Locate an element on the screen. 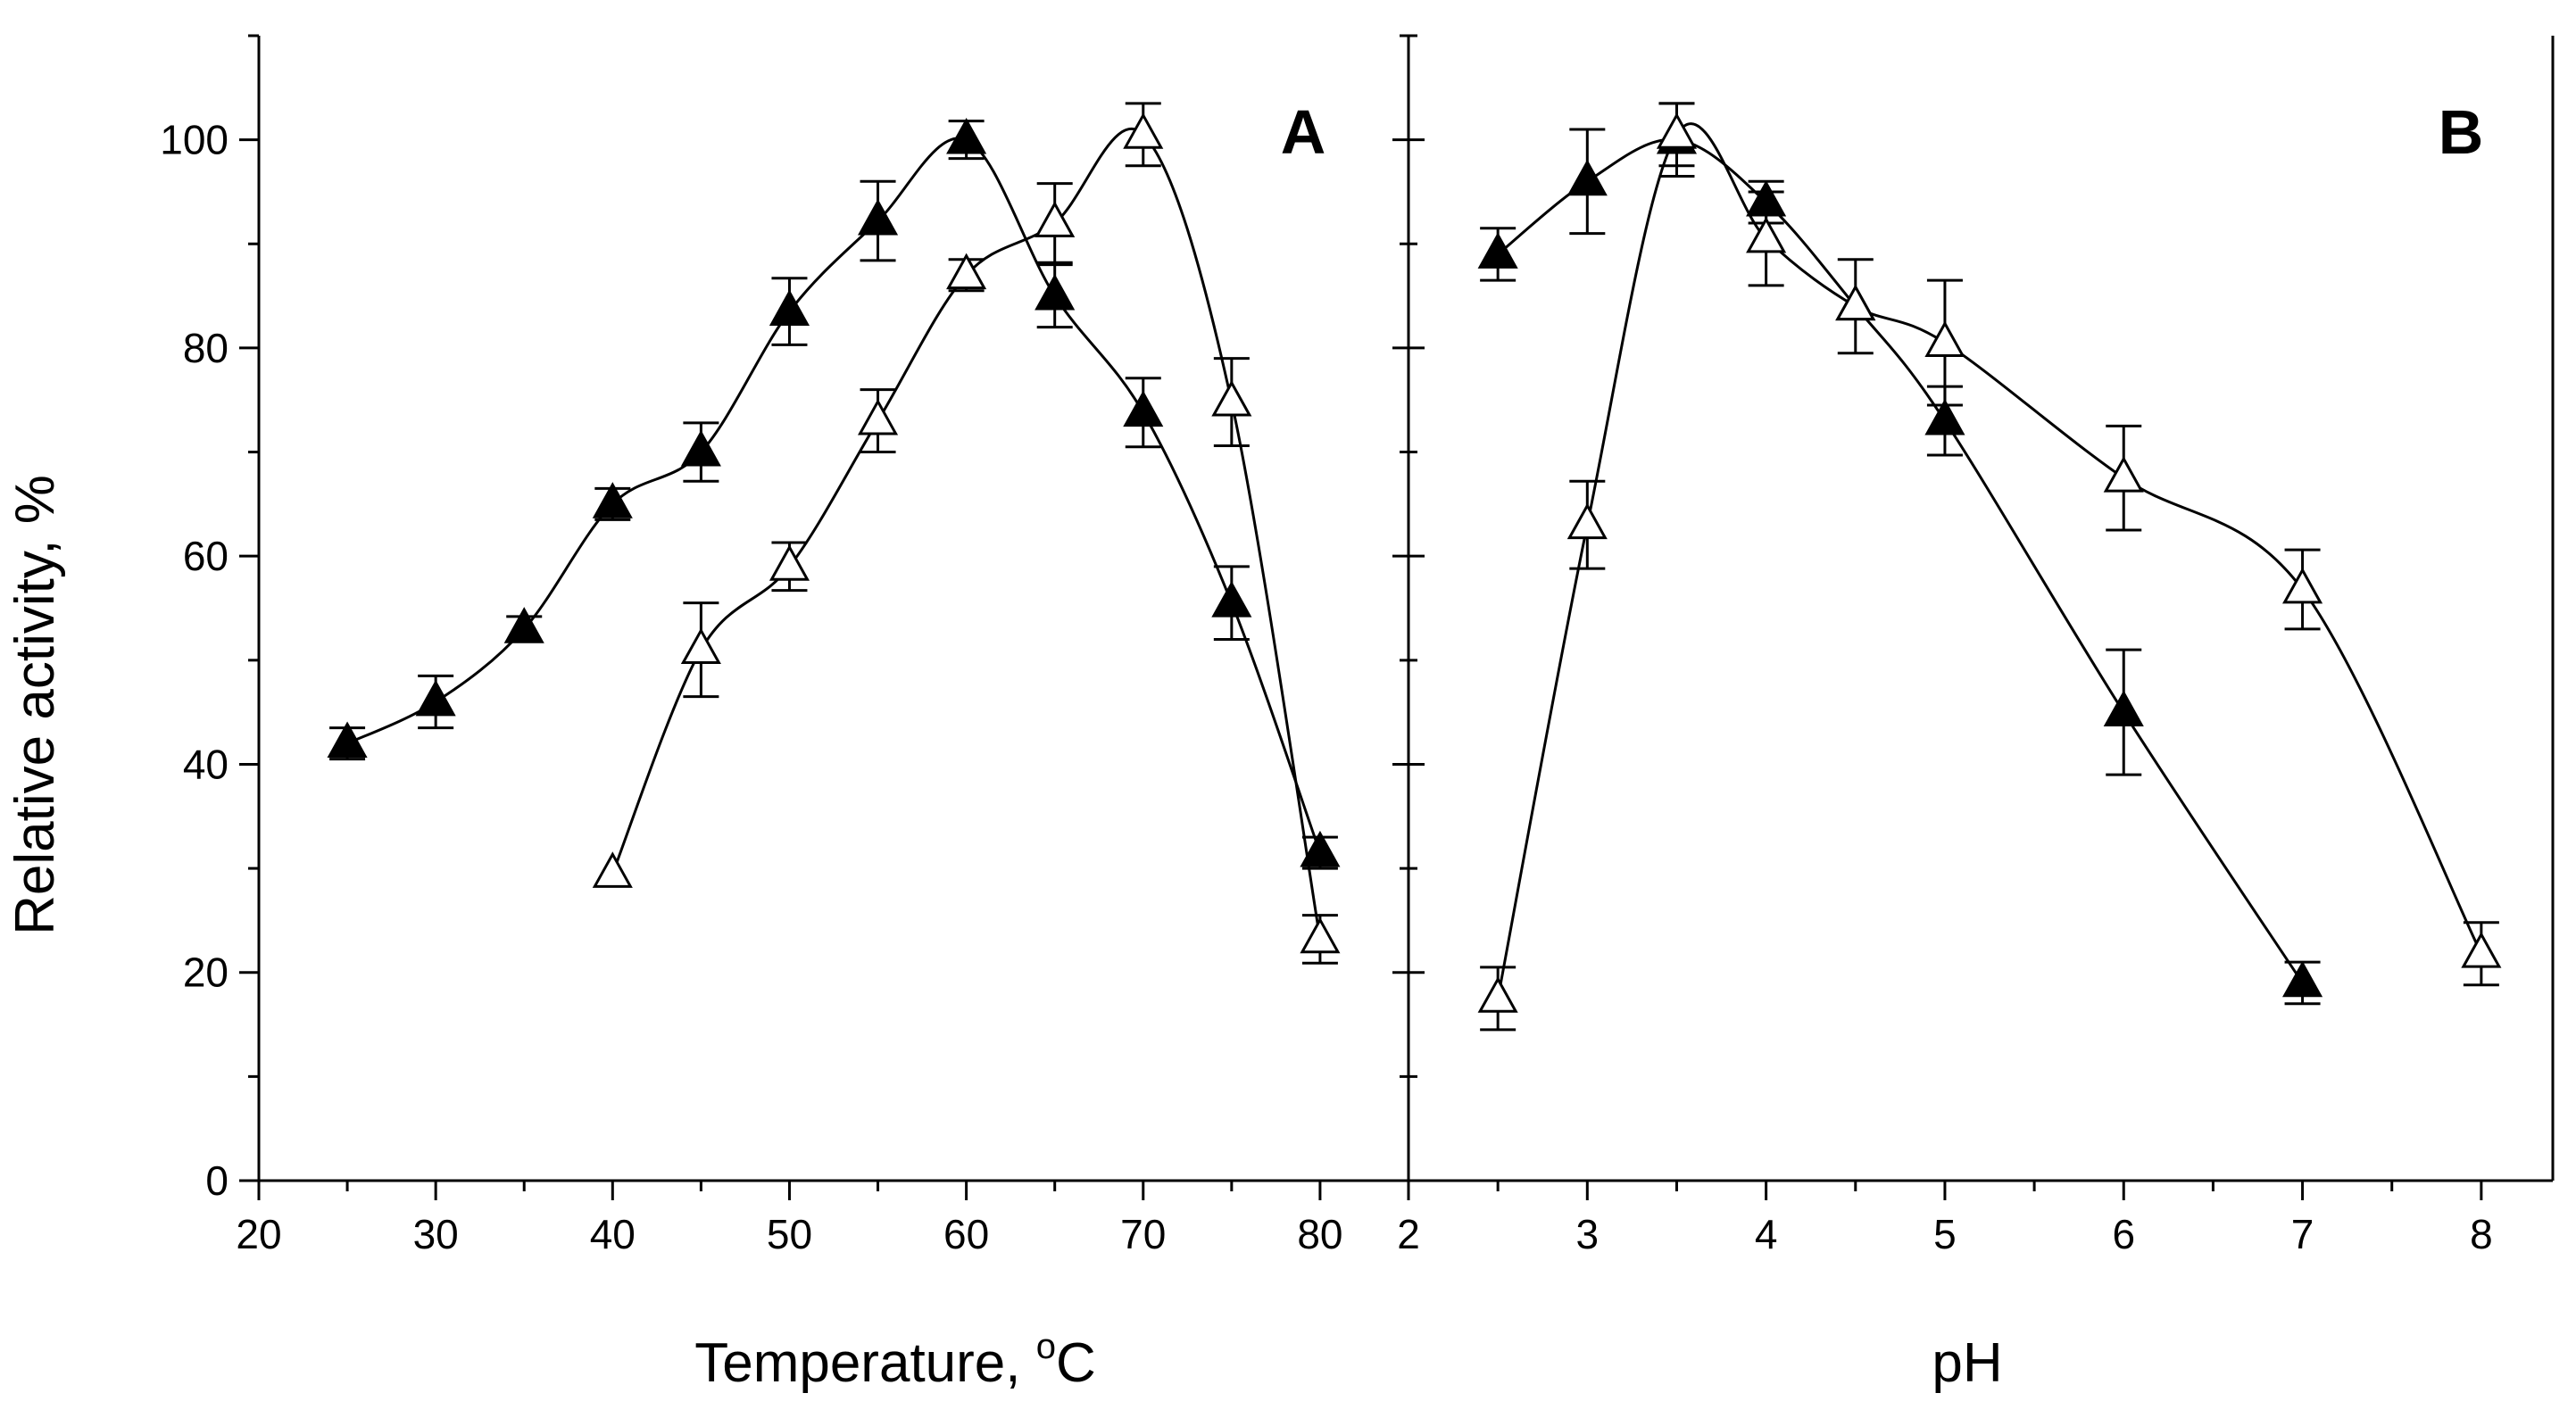  x-tick-label: 50 is located at coordinates (789, 1234).